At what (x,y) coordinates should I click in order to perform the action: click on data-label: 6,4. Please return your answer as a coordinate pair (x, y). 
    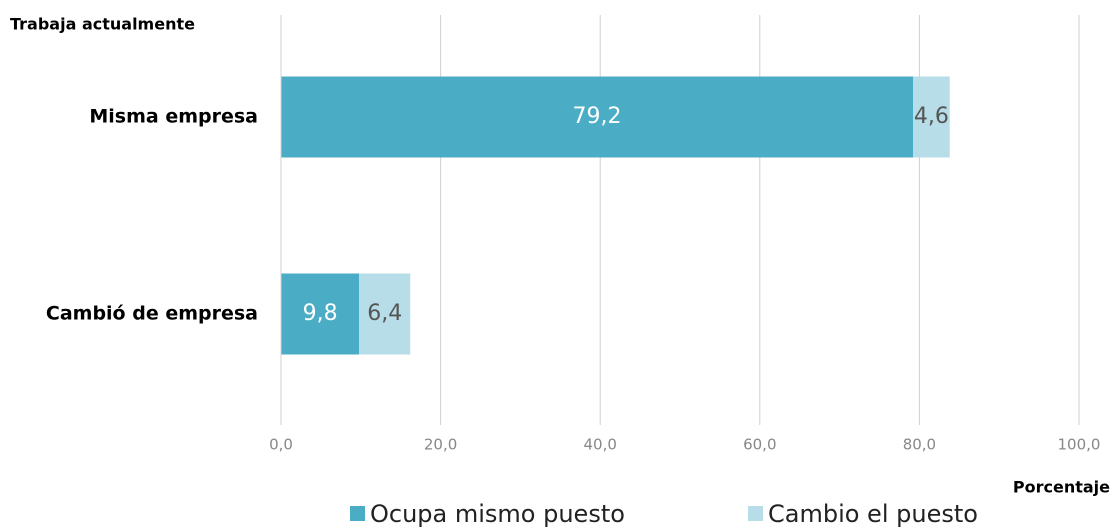
    Looking at the image, I should click on (384, 313).